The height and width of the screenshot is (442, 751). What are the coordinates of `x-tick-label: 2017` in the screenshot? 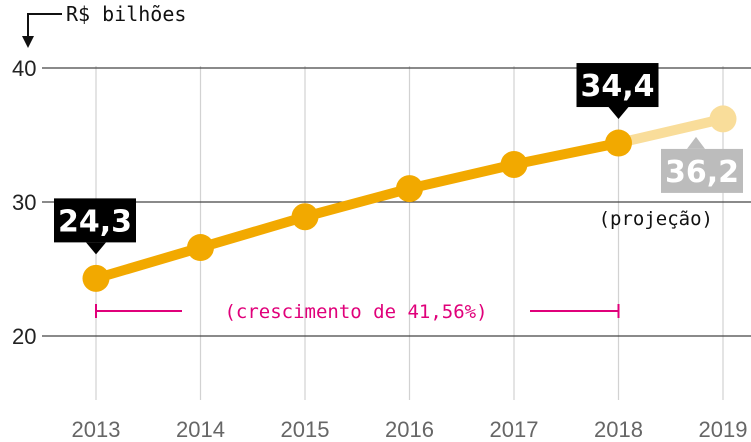 It's located at (514, 429).